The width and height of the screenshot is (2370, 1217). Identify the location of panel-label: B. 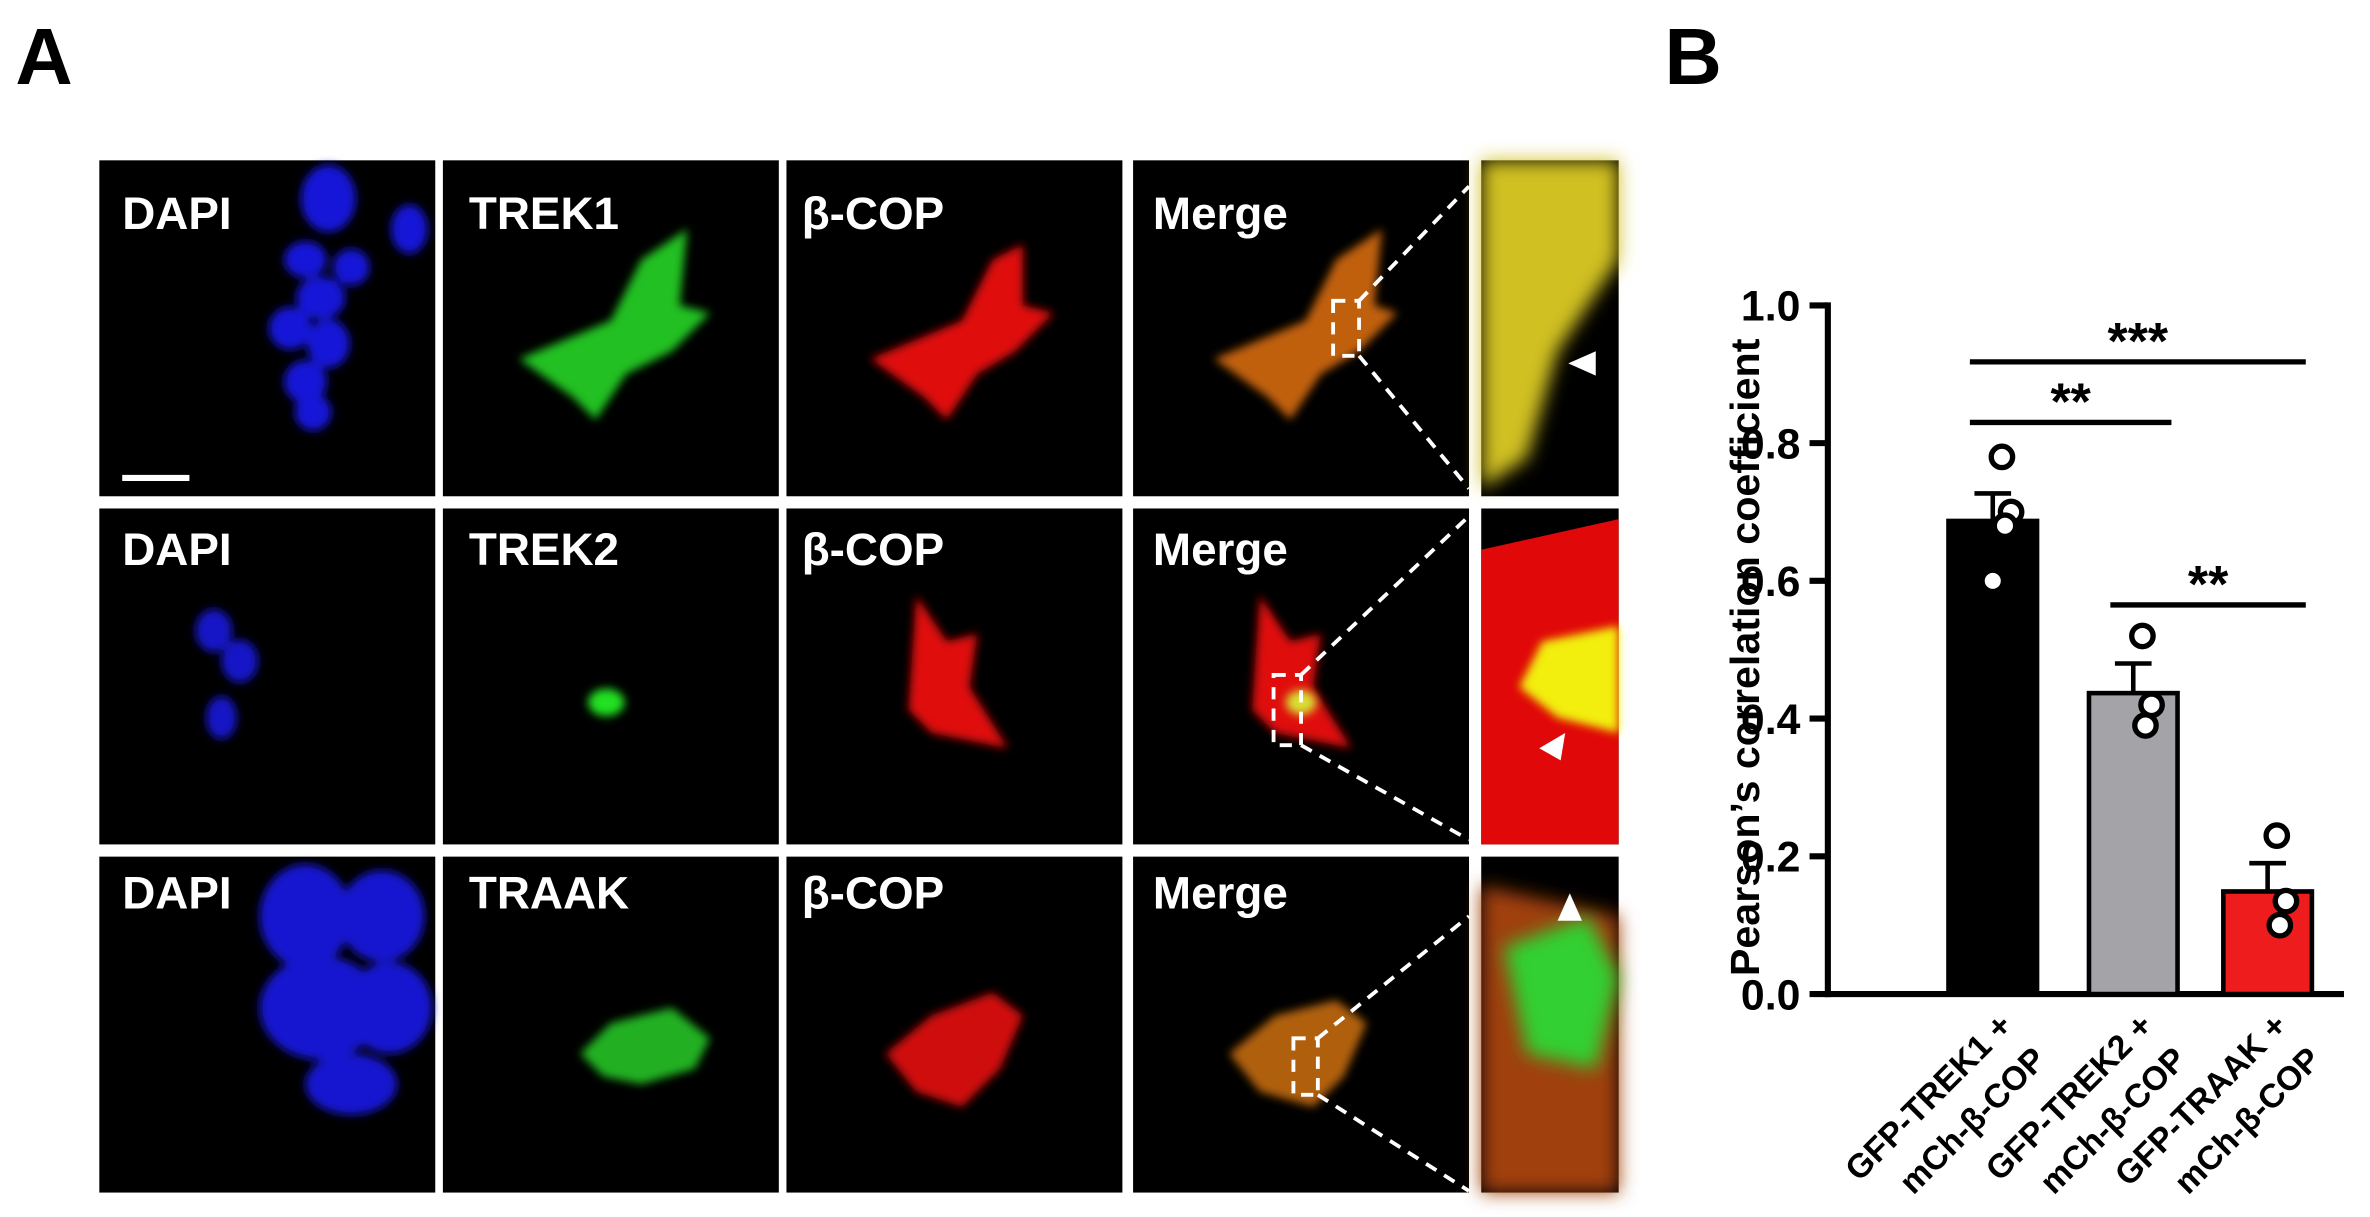
(1692, 56).